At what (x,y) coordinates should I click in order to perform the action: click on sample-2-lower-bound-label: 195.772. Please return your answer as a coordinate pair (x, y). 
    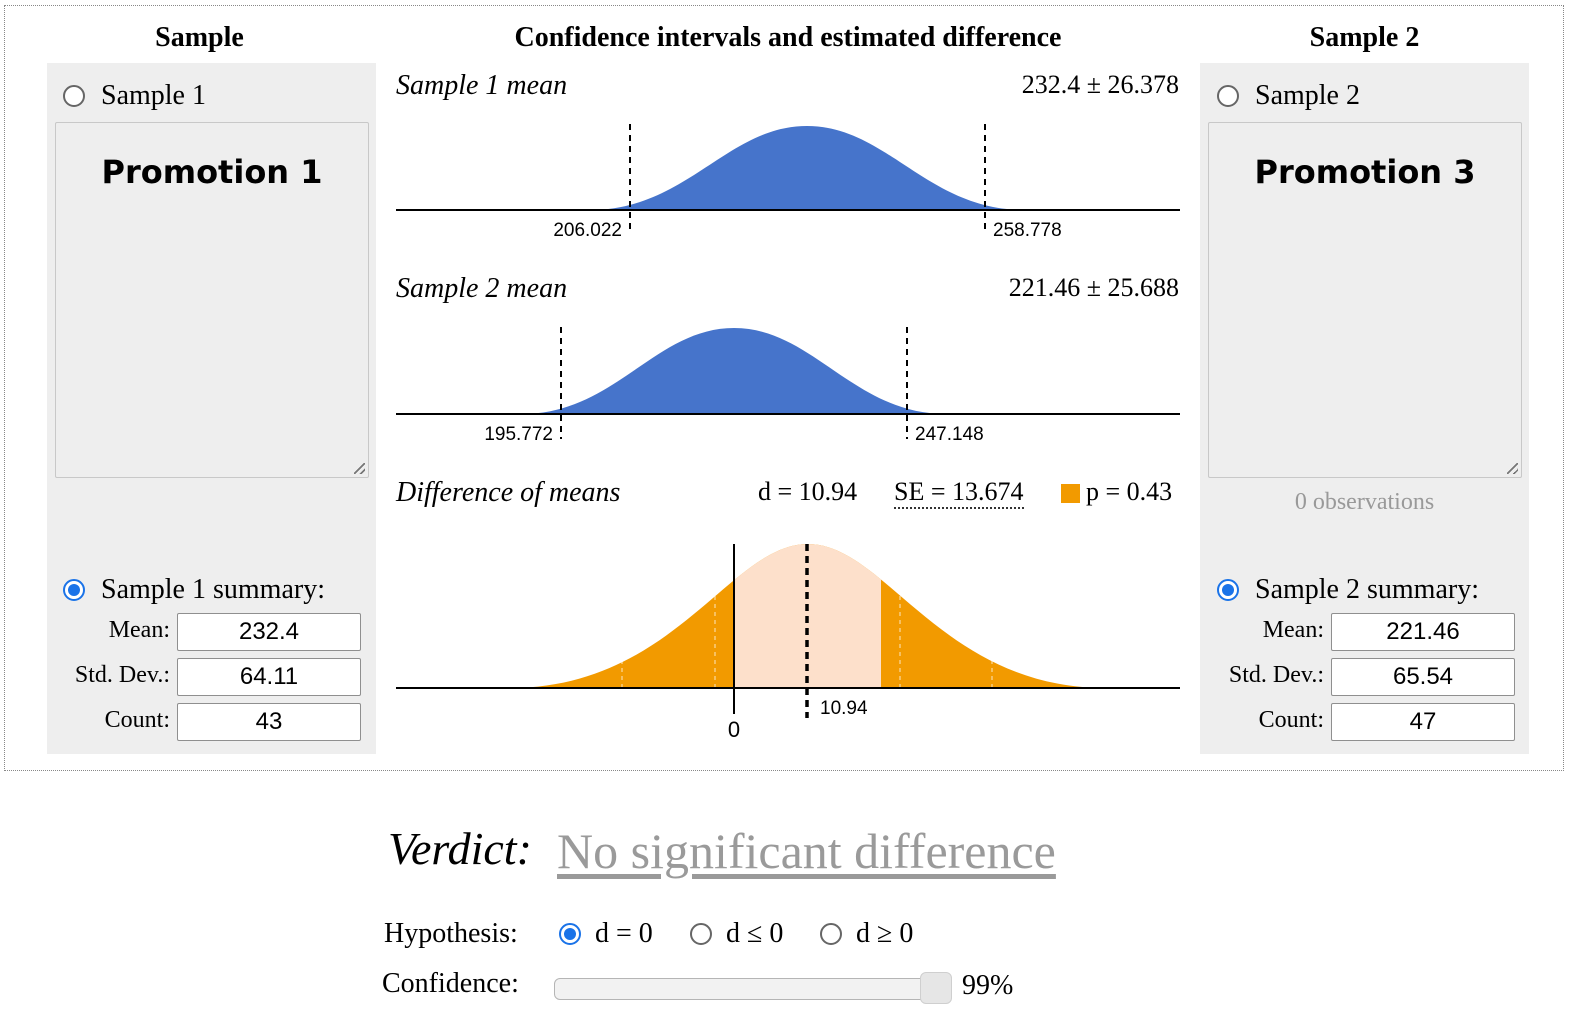
    Looking at the image, I should click on (518, 434).